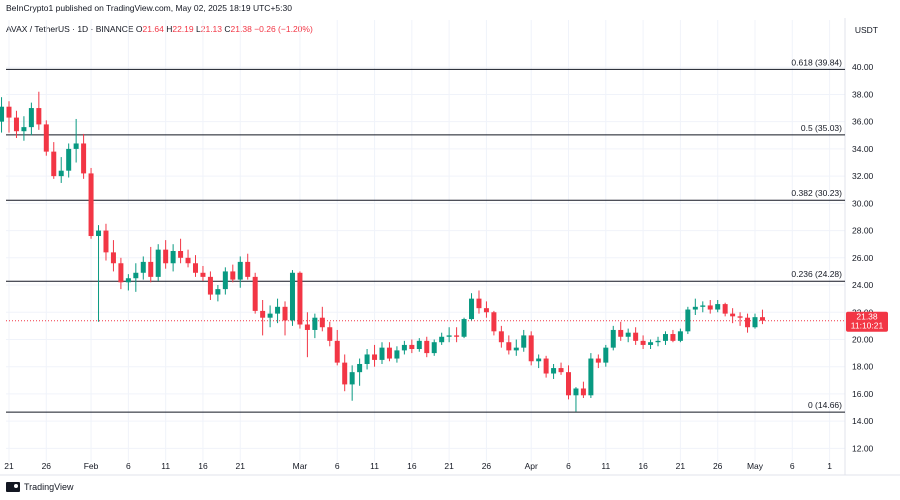  What do you see at coordinates (300, 466) in the screenshot?
I see `x-tick-label: Mar` at bounding box center [300, 466].